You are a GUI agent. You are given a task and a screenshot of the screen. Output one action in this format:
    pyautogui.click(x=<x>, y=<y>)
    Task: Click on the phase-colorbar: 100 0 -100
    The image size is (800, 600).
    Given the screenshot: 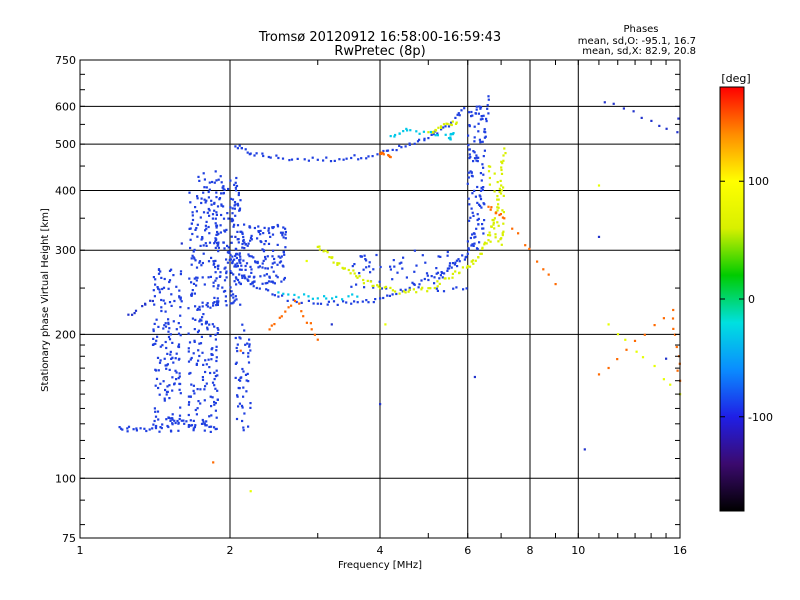 What is the action you would take?
    pyautogui.click(x=746, y=299)
    